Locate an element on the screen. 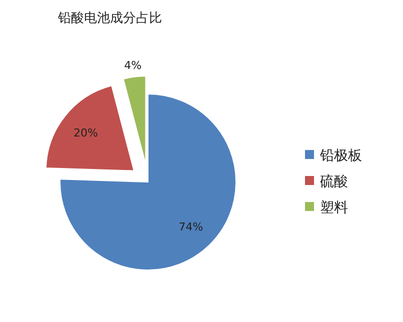 The height and width of the screenshot is (322, 403). data-label: 20% is located at coordinates (86, 133).